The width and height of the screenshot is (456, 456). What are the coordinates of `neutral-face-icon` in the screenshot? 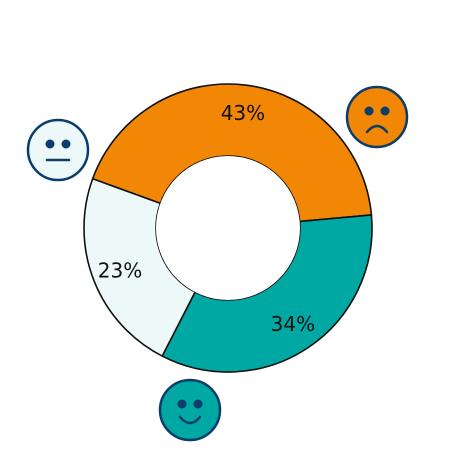 It's located at (58, 150).